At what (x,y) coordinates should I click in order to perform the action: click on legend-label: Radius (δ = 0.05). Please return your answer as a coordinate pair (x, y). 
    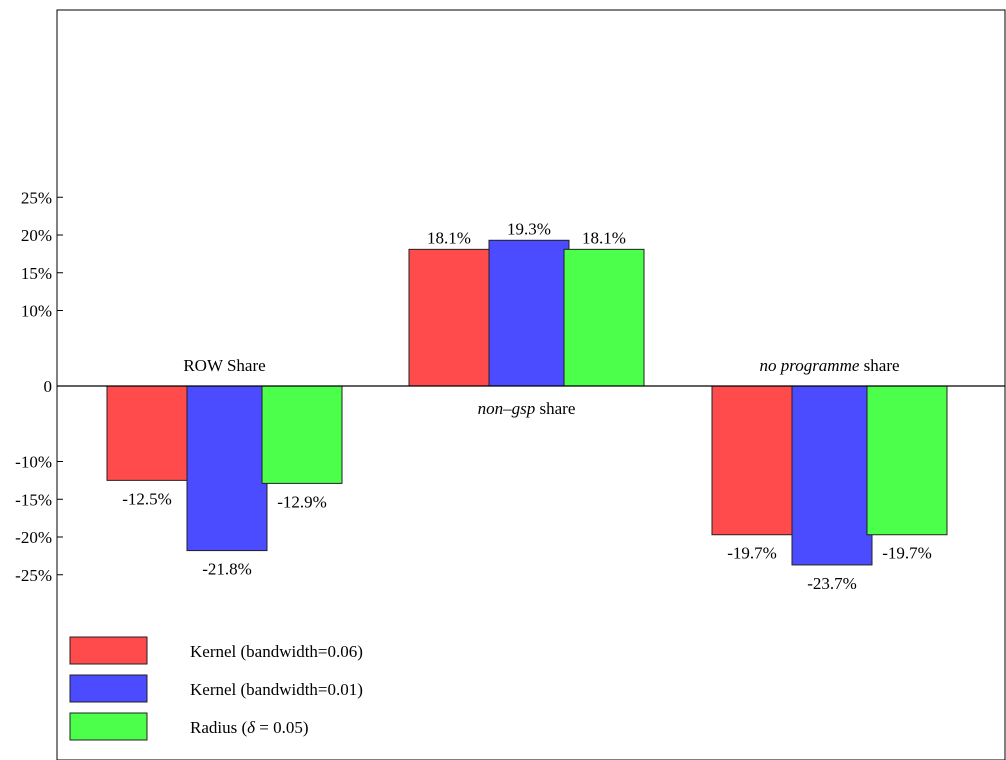
    Looking at the image, I should click on (249, 727).